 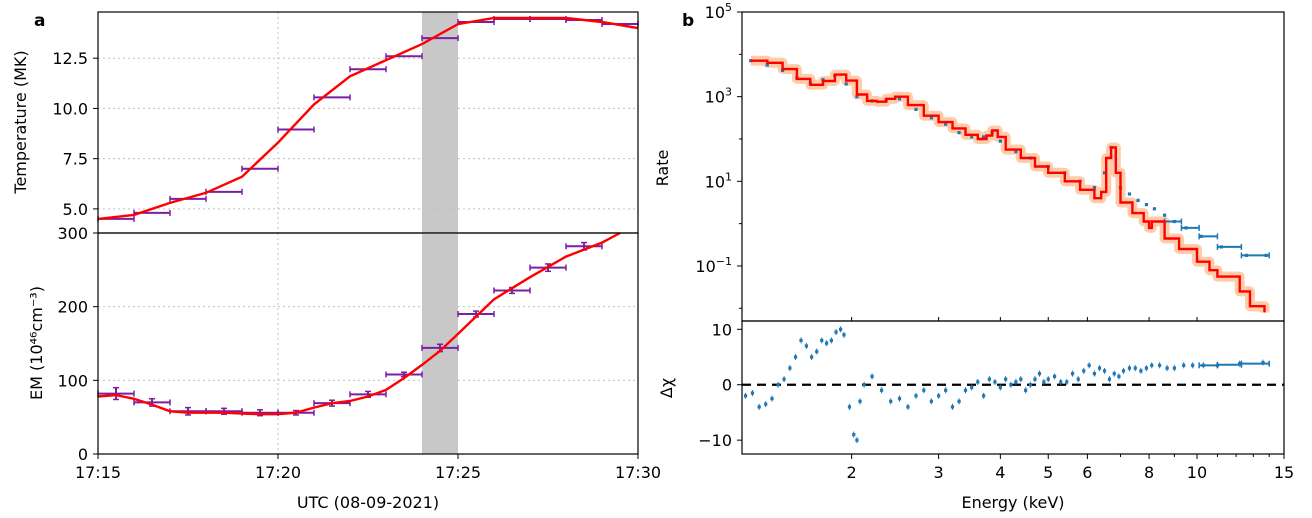 I want to click on xtick-label: 15, so click(x=1284, y=472).